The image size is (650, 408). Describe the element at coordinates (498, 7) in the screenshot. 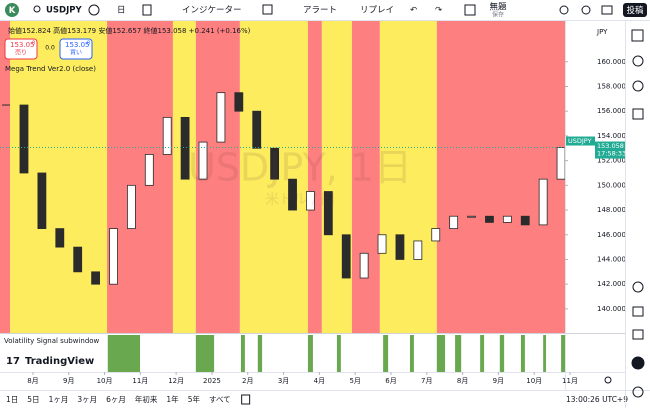

I see `layout-name: 無題` at that location.